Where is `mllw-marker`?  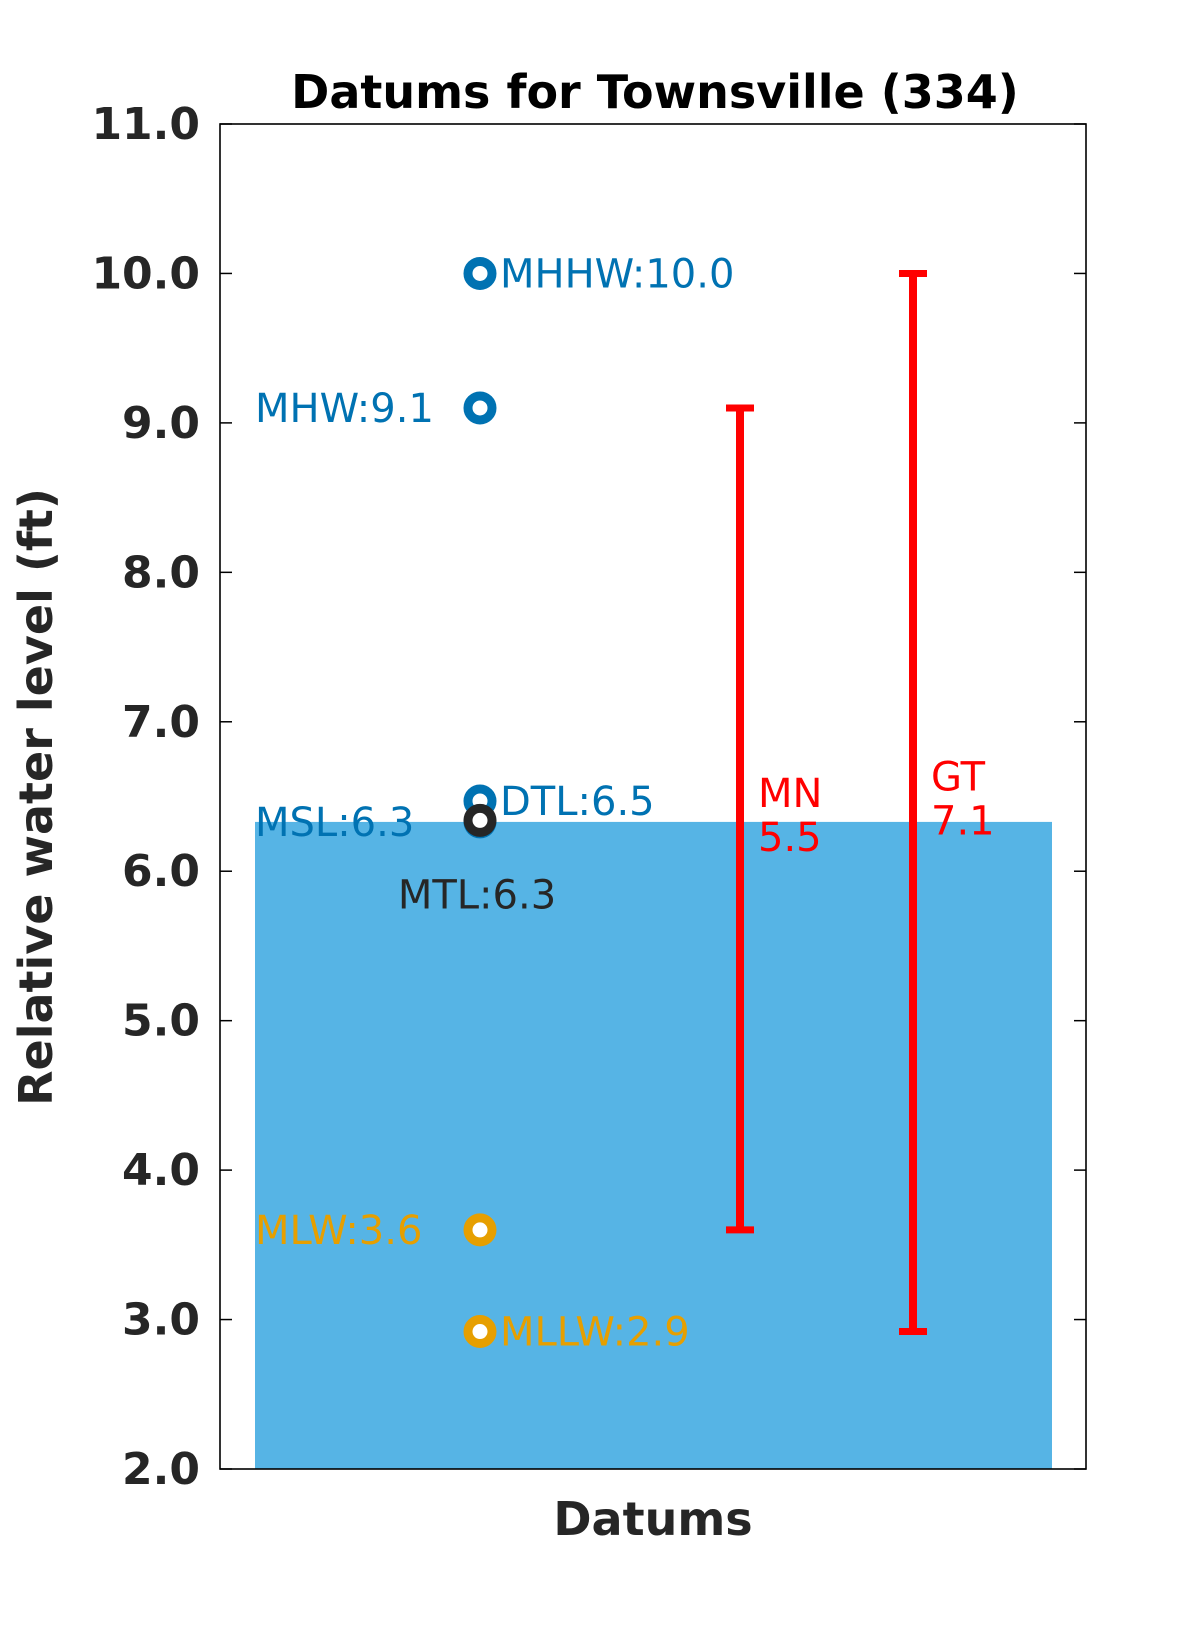 mllw-marker is located at coordinates (480, 1332).